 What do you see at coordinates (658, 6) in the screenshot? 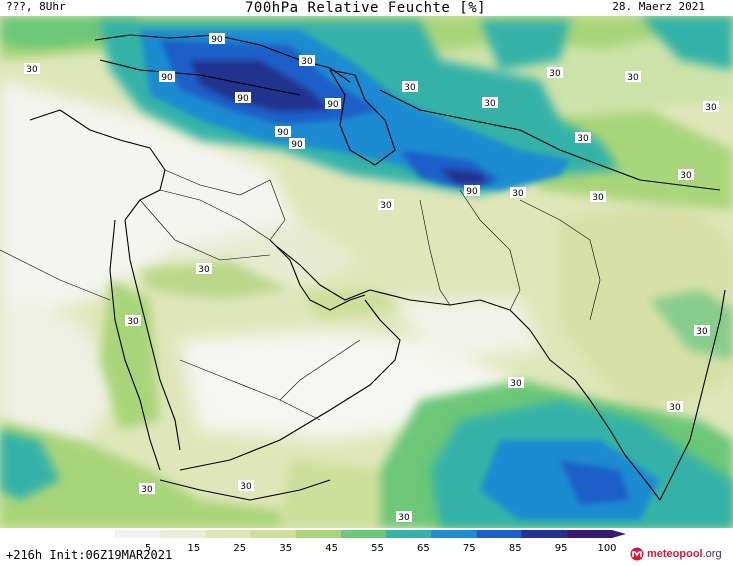
I see `forecast-date: 28. Maerz 2021` at bounding box center [658, 6].